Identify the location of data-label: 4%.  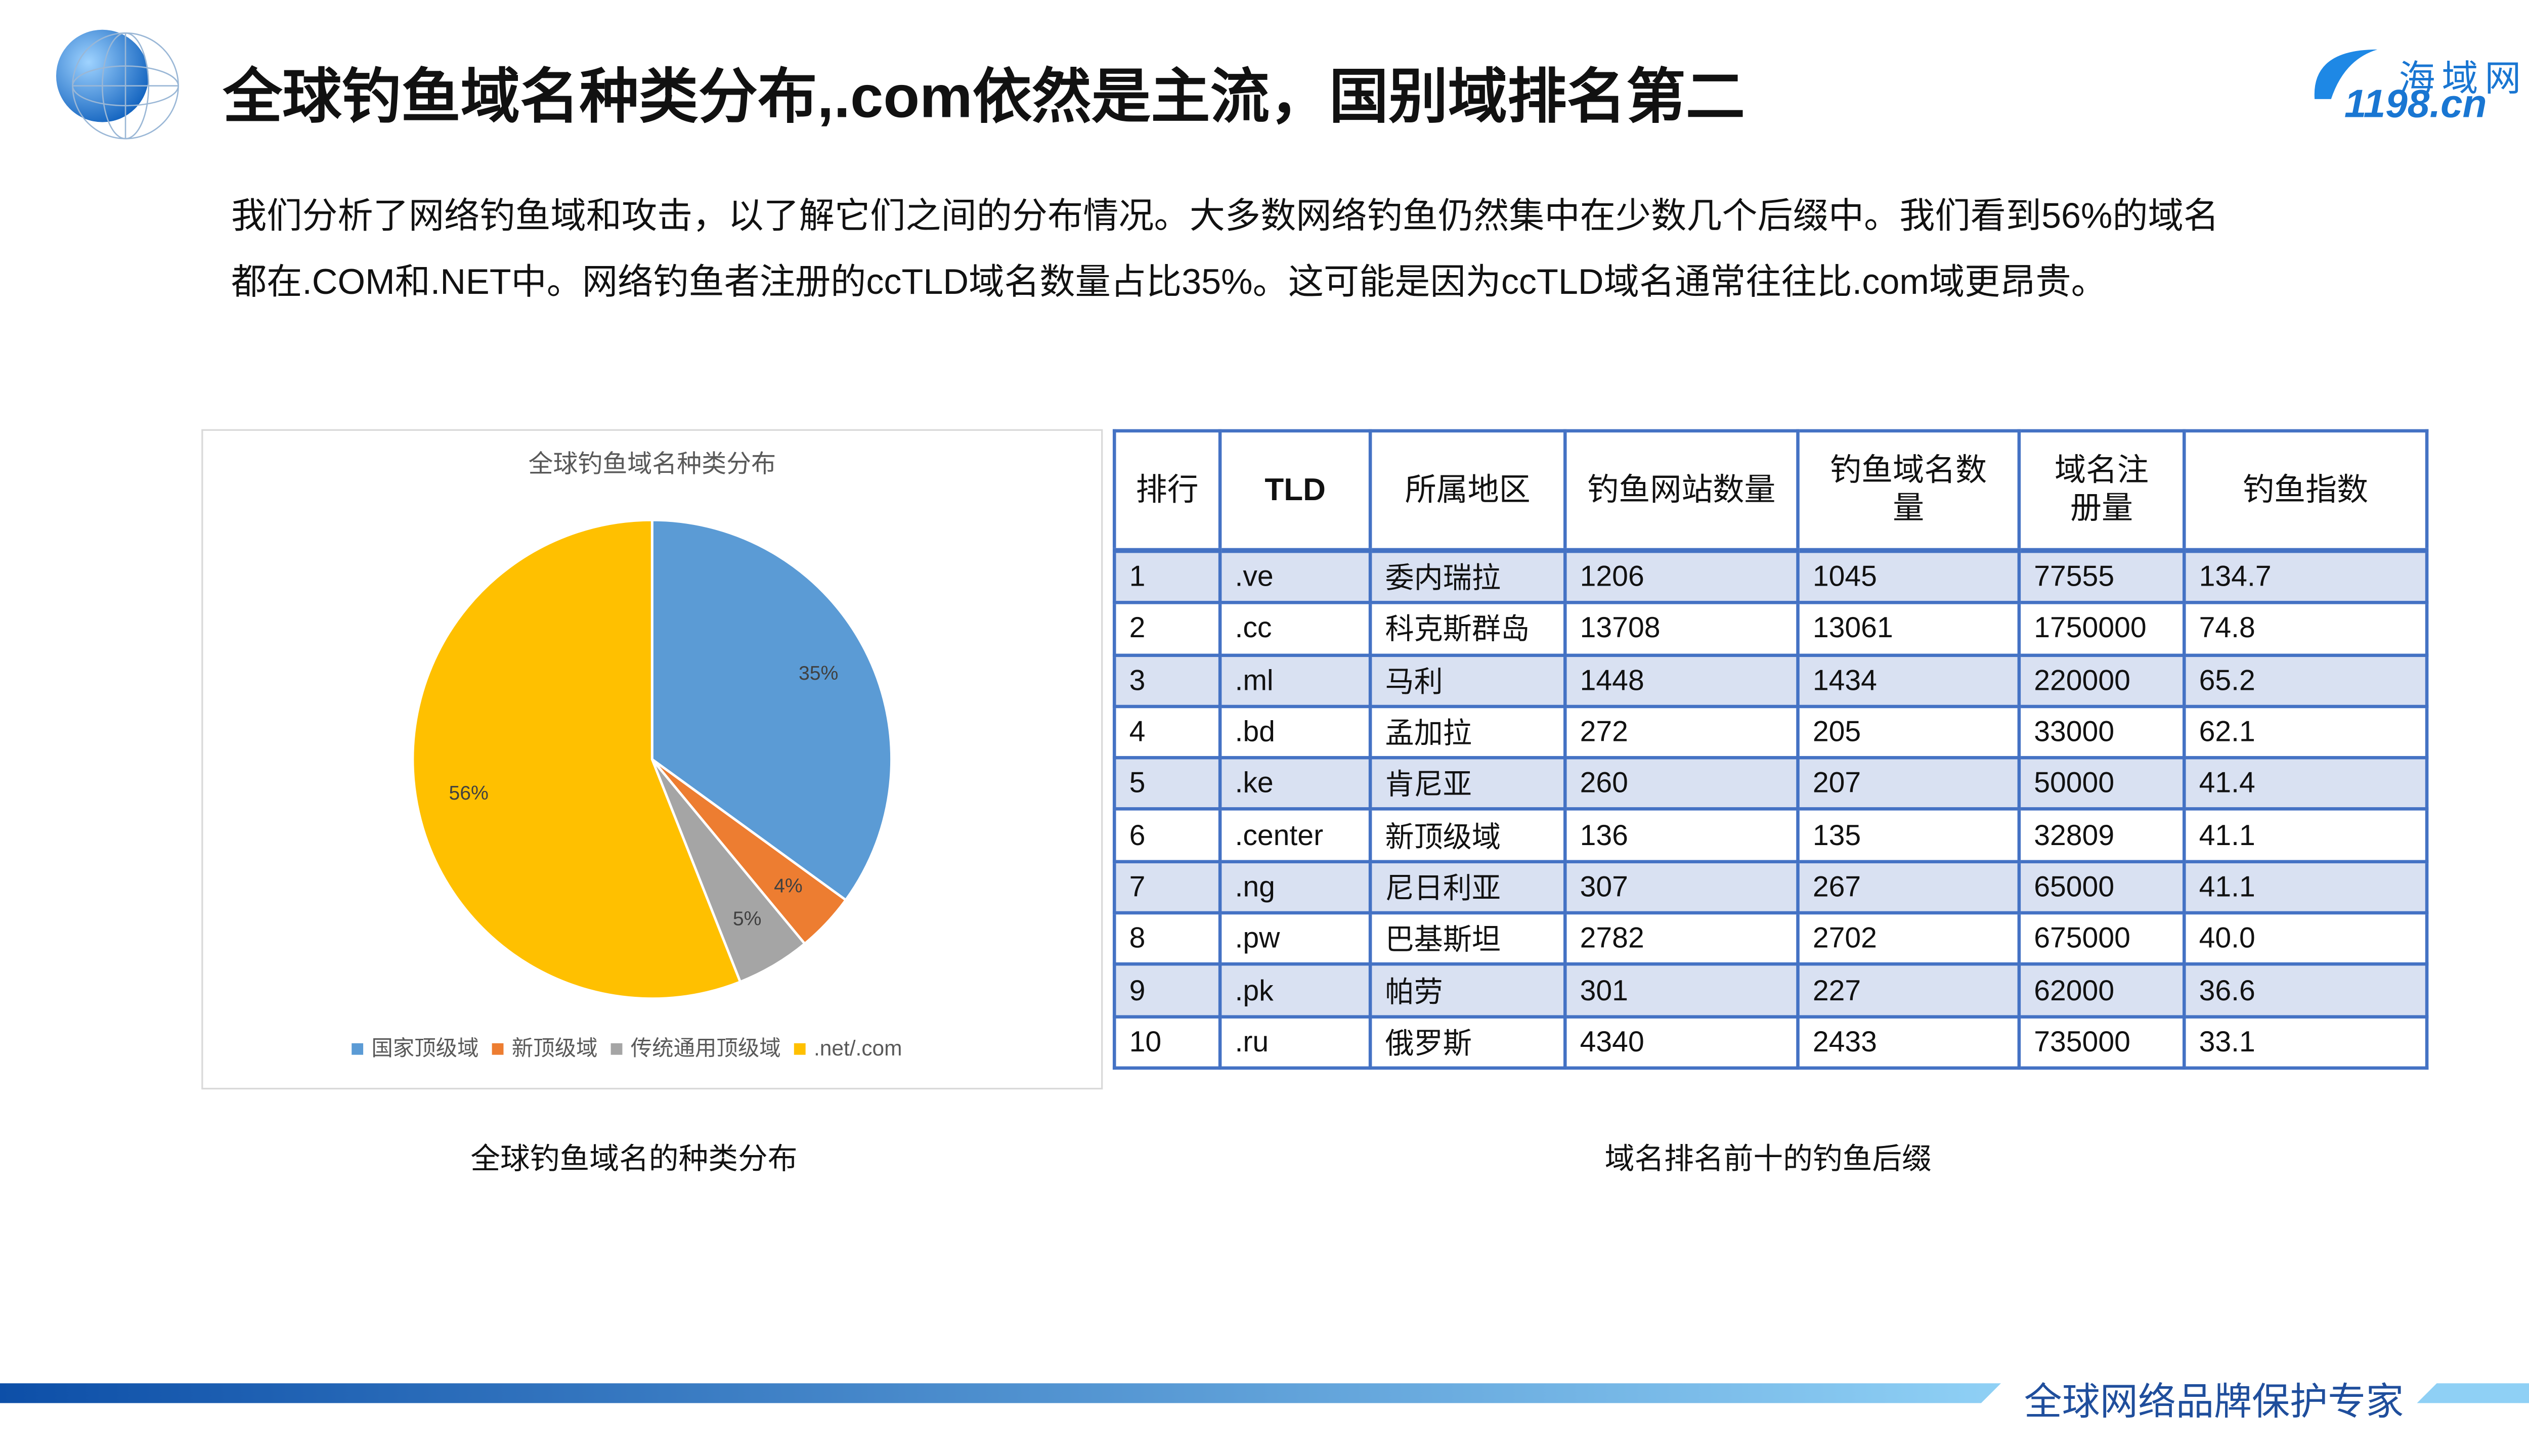
(788, 886).